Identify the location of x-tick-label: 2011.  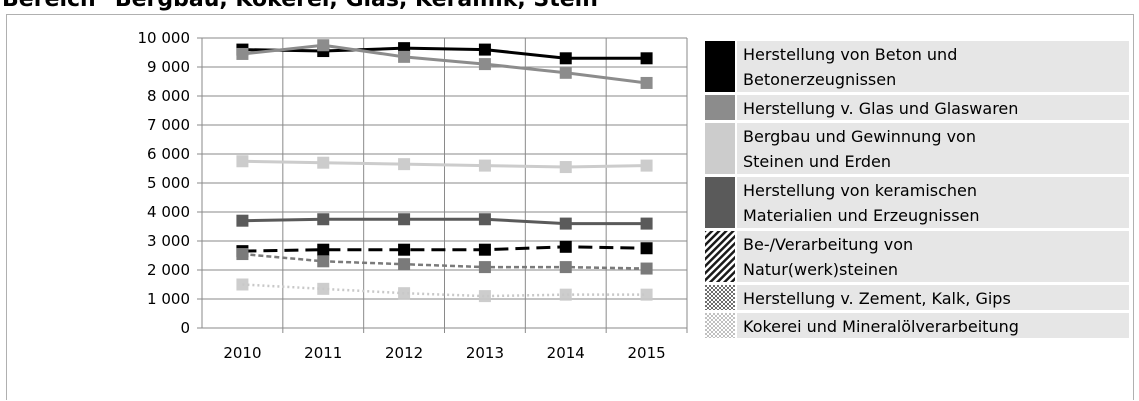
(323, 353).